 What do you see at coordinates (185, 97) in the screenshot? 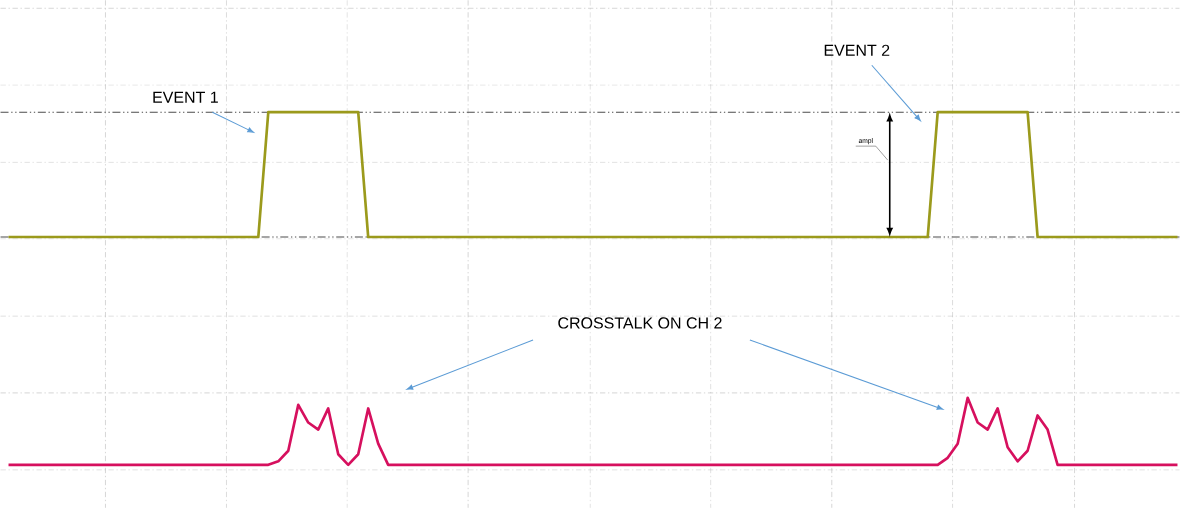
I see `text: EVENT 1` at bounding box center [185, 97].